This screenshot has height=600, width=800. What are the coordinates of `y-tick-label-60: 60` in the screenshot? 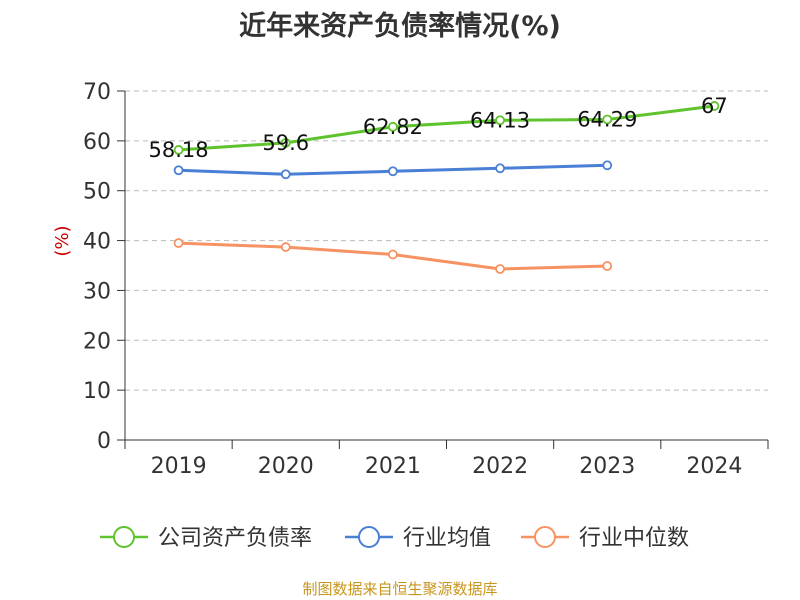 It's located at (97, 142).